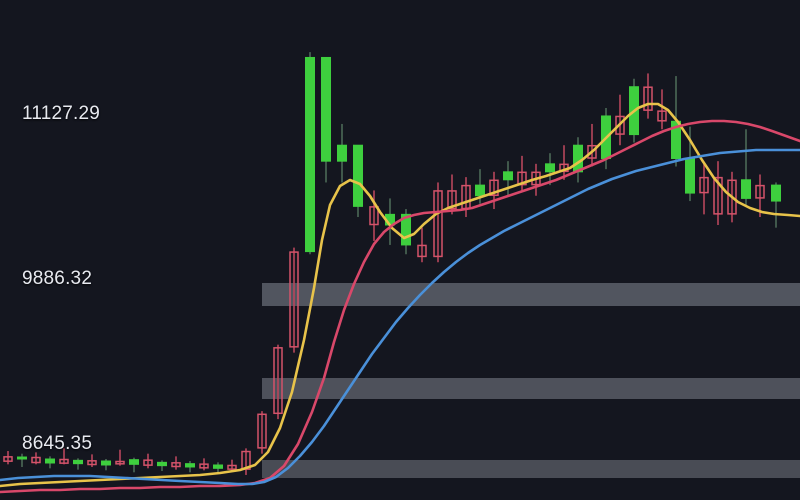 This screenshot has width=800, height=500. What do you see at coordinates (57, 443) in the screenshot?
I see `price-axis-label: 8645.35` at bounding box center [57, 443].